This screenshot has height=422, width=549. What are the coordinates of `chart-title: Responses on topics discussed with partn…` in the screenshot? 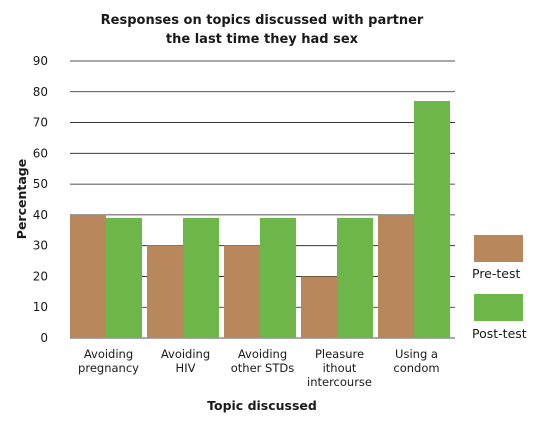 It's located at (262, 30).